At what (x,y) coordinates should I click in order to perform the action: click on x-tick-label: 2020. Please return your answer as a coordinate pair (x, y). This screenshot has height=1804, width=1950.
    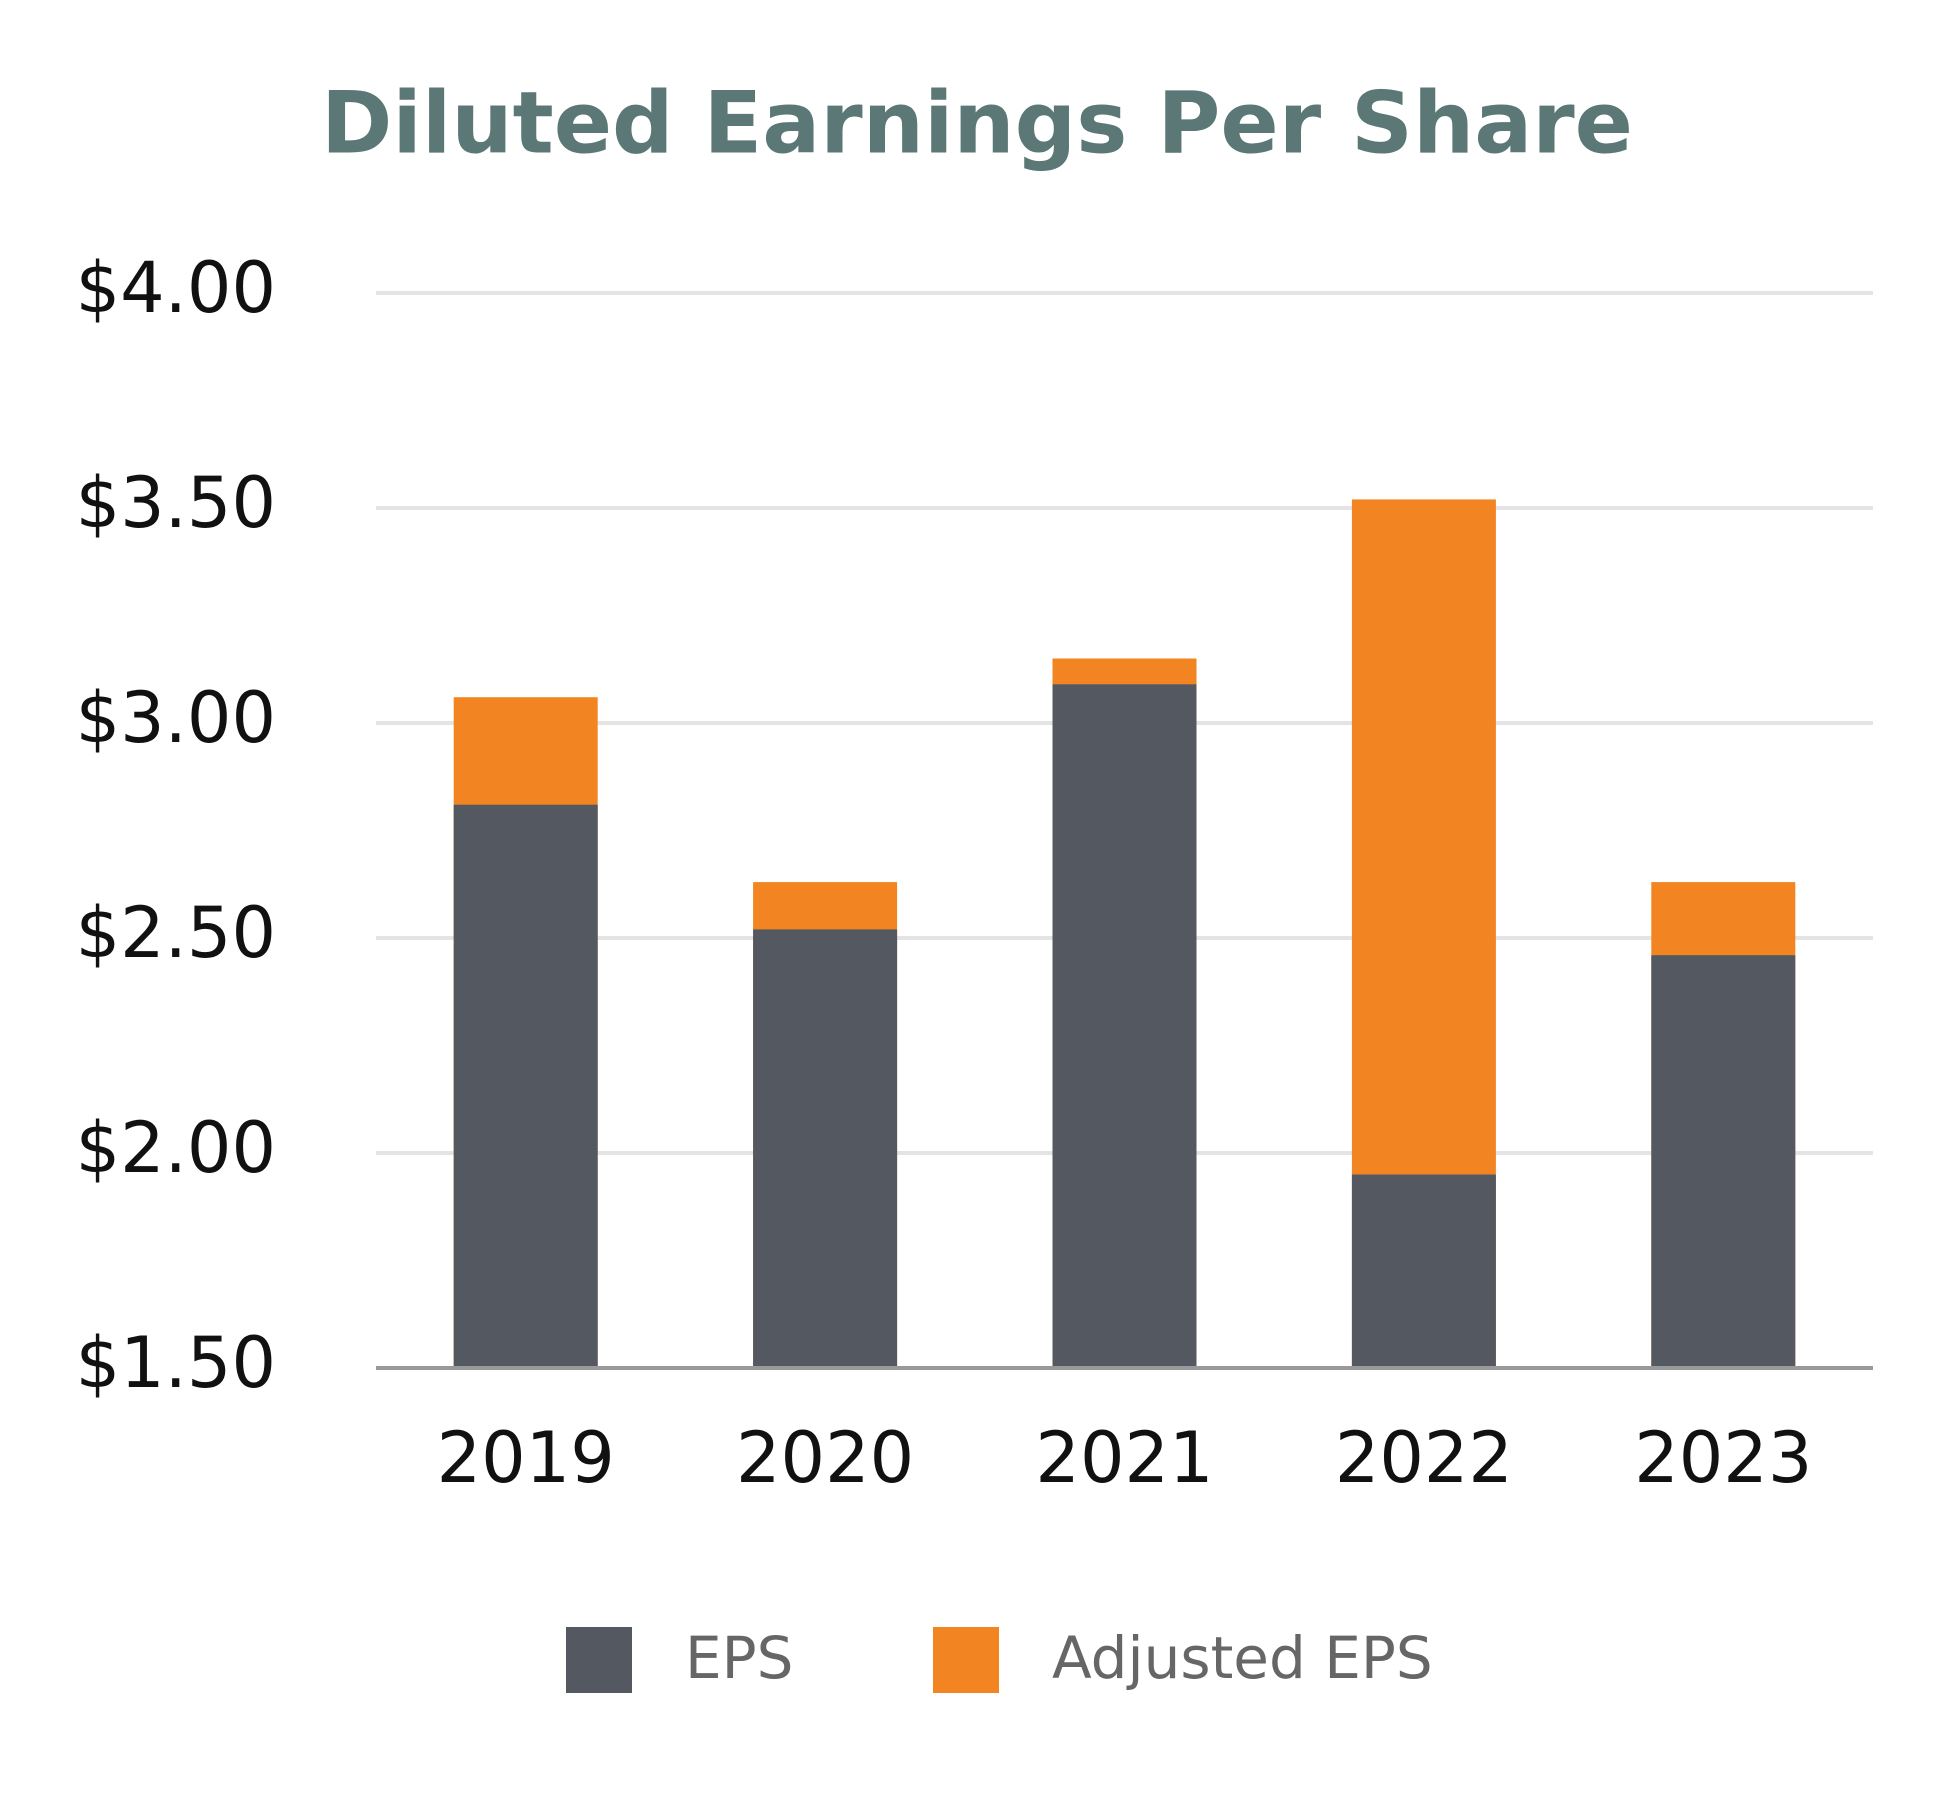
    Looking at the image, I should click on (825, 1458).